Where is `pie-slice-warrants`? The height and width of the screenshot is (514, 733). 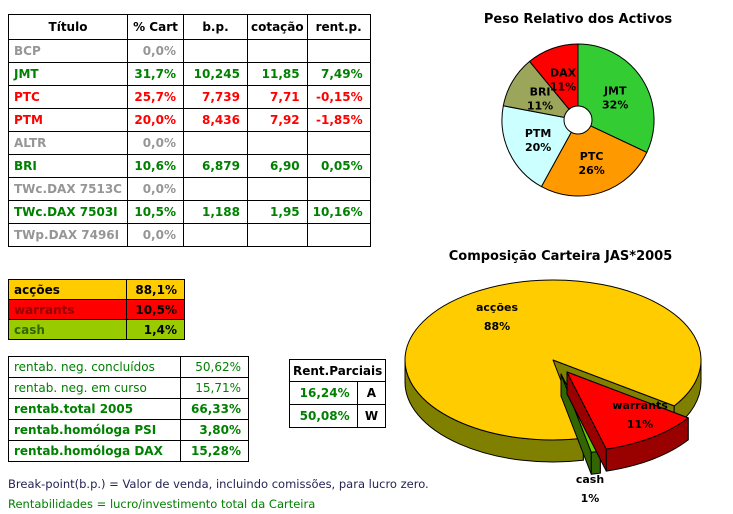 pie-slice-warrants is located at coordinates (627, 410).